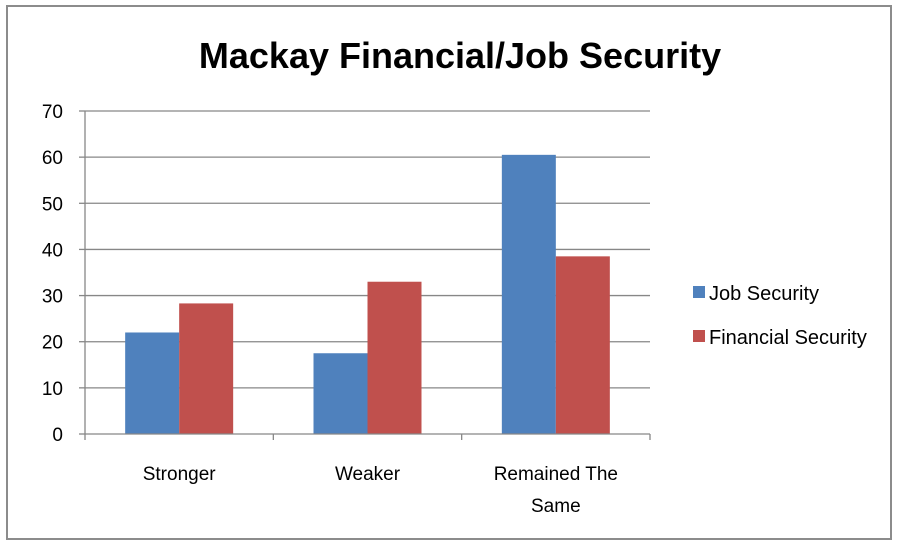  I want to click on y-tick-label: 50, so click(52, 204).